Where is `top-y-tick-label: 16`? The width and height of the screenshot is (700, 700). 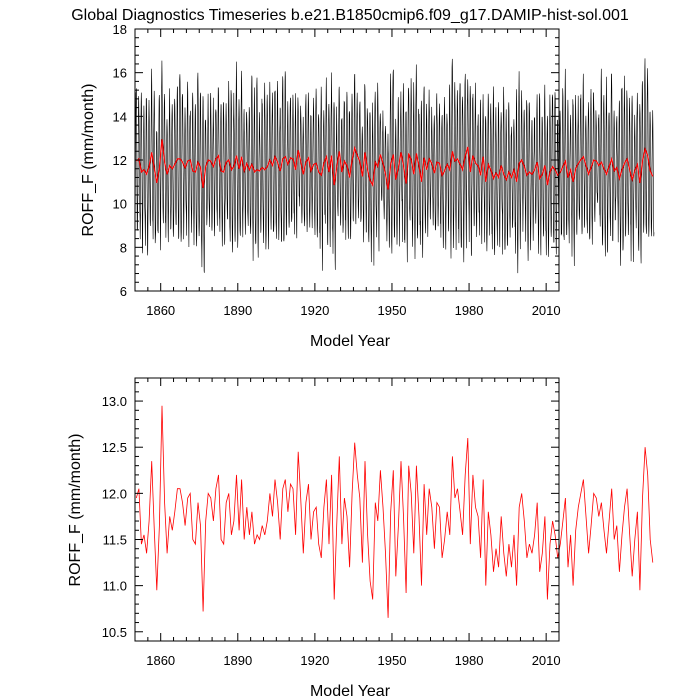 top-y-tick-label: 16 is located at coordinates (120, 73).